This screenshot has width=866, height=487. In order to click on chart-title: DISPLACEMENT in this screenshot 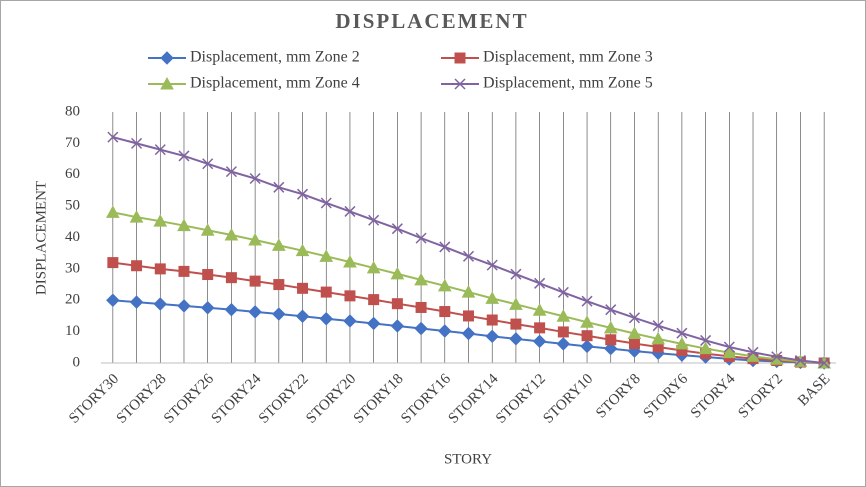, I will do `click(431, 21)`.